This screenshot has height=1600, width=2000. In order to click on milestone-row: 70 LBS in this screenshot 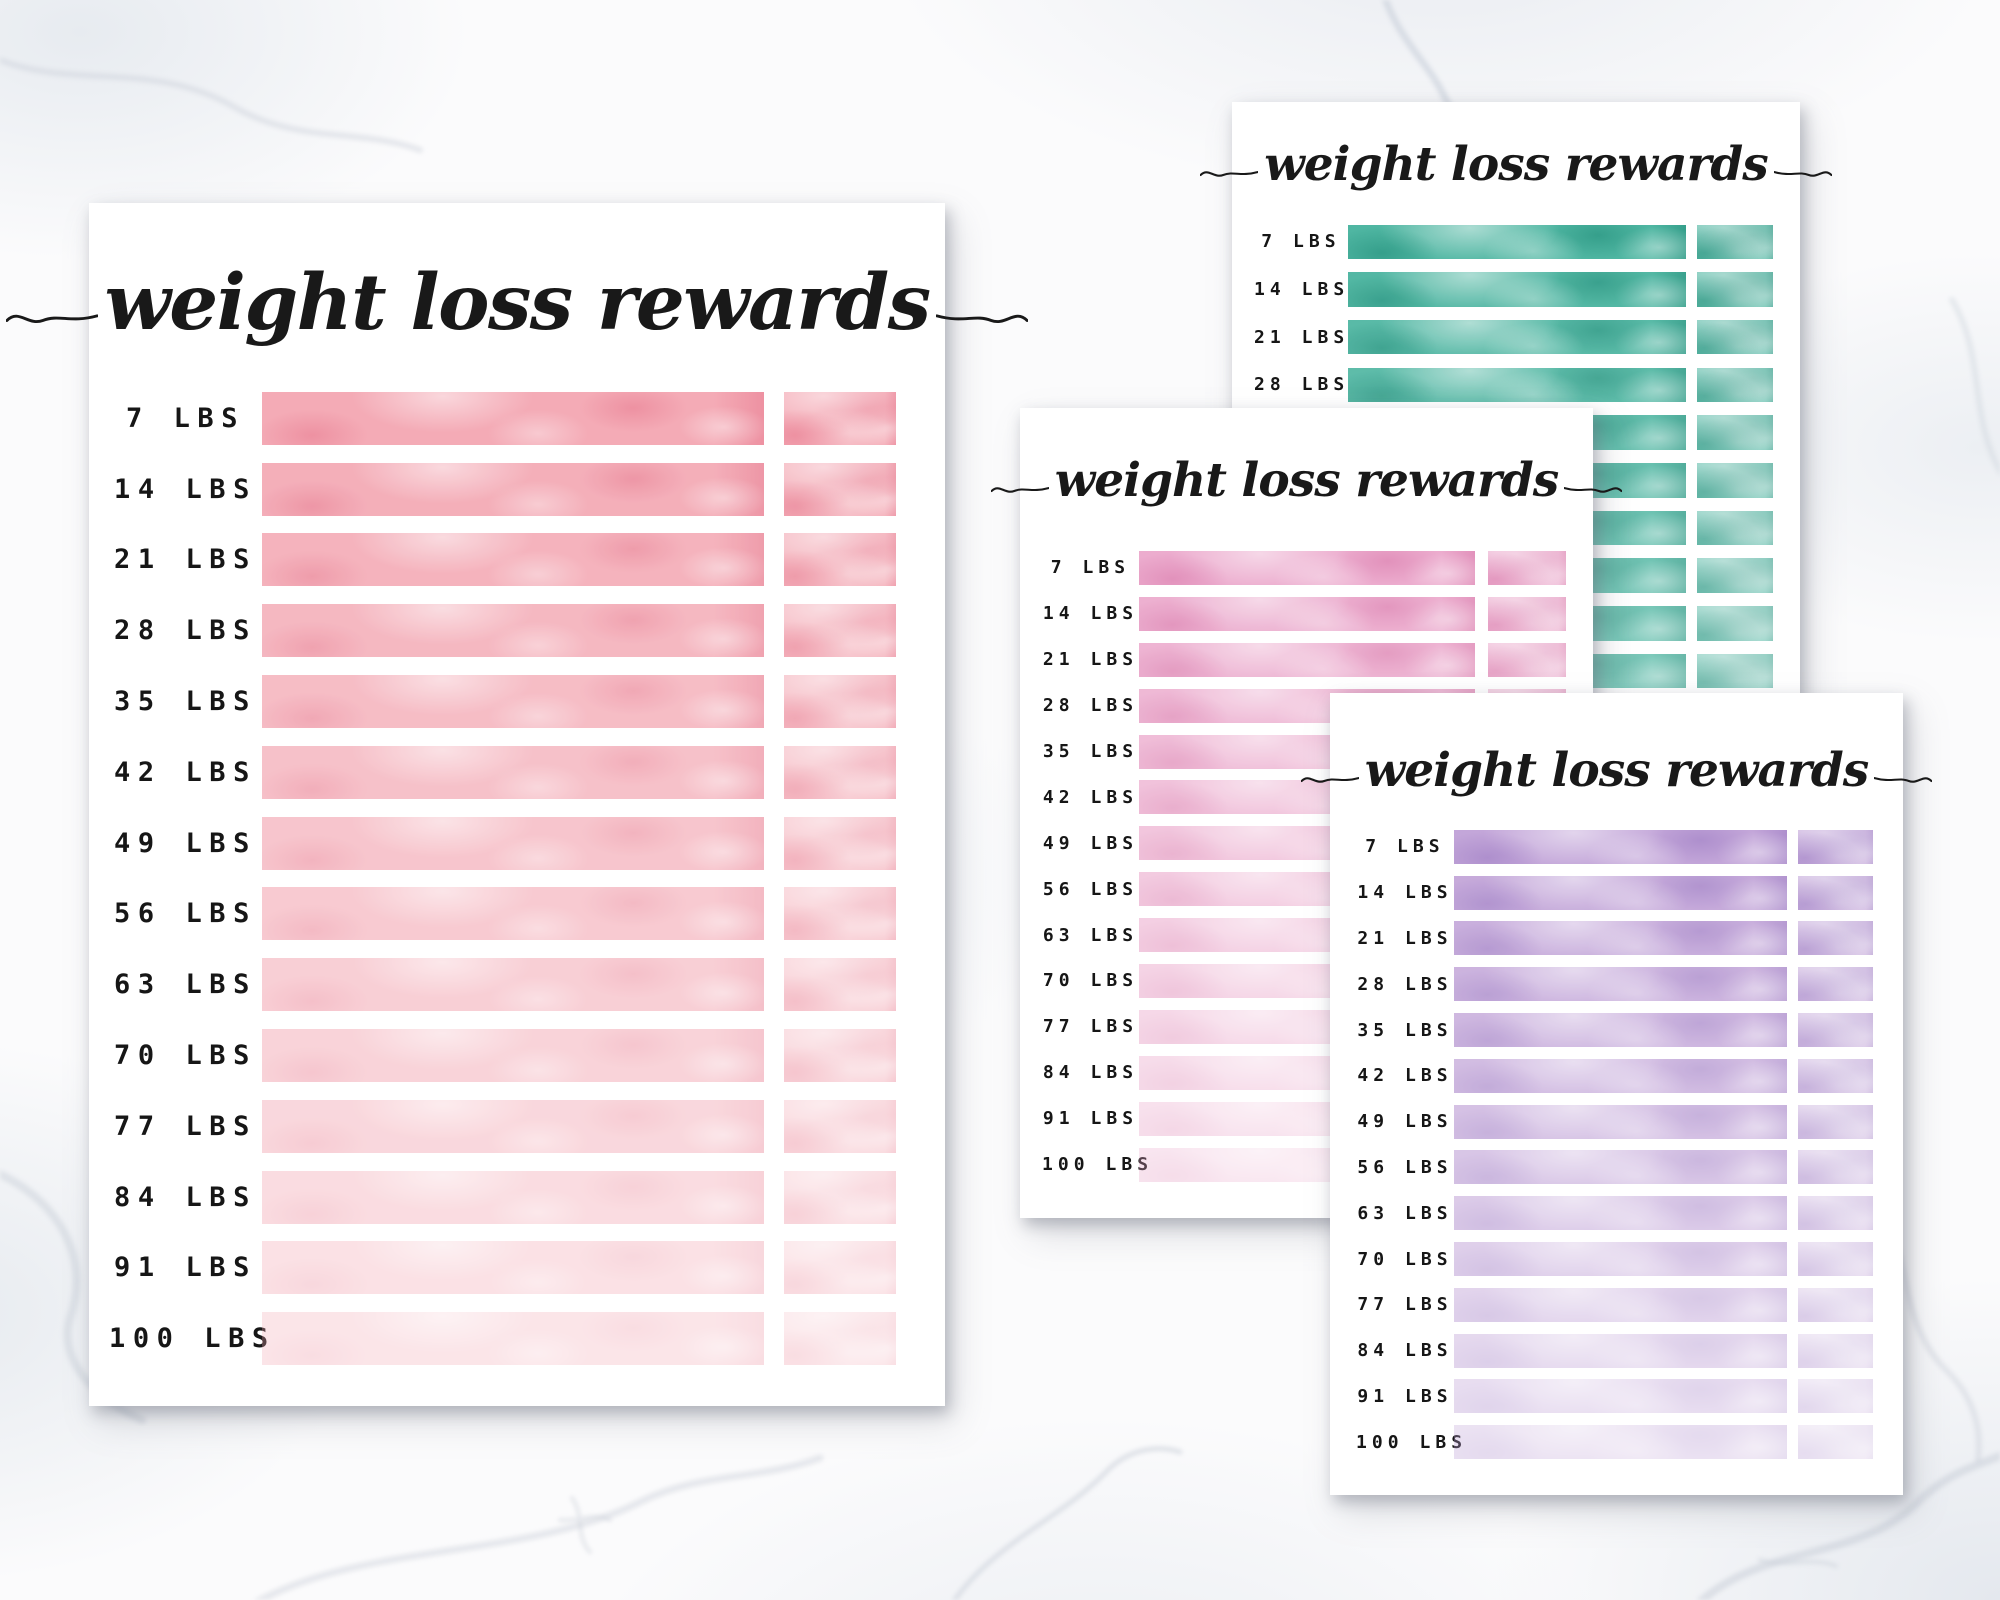, I will do `click(517, 1055)`.